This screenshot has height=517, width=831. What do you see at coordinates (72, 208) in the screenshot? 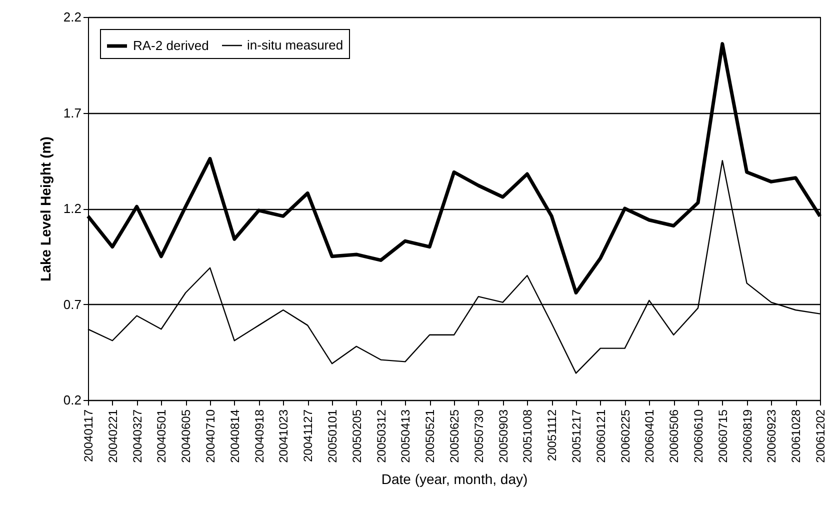
I see `y-tick-label: 1.2` at bounding box center [72, 208].